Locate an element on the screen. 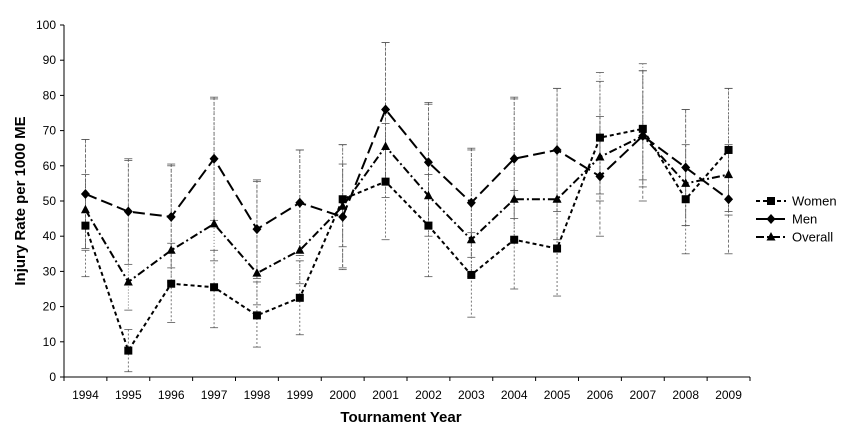 This screenshot has width=858, height=427. y-tick-label: 100 is located at coordinates (46, 25).